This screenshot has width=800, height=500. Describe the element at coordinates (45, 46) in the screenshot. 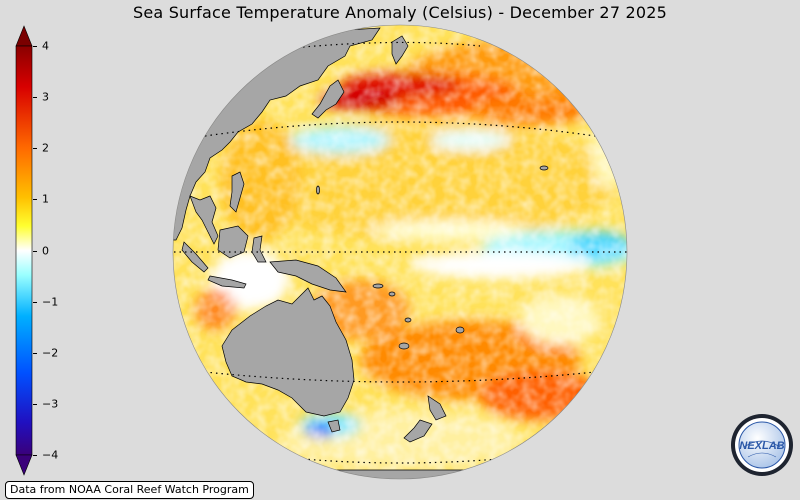

I see `colorbar-tick-label: 4` at that location.